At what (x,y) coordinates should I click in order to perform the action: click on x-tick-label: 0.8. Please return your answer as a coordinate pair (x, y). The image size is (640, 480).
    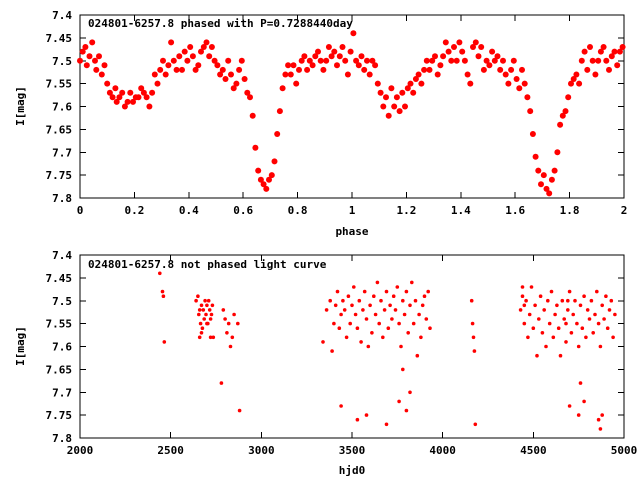
    Looking at the image, I should click on (298, 210).